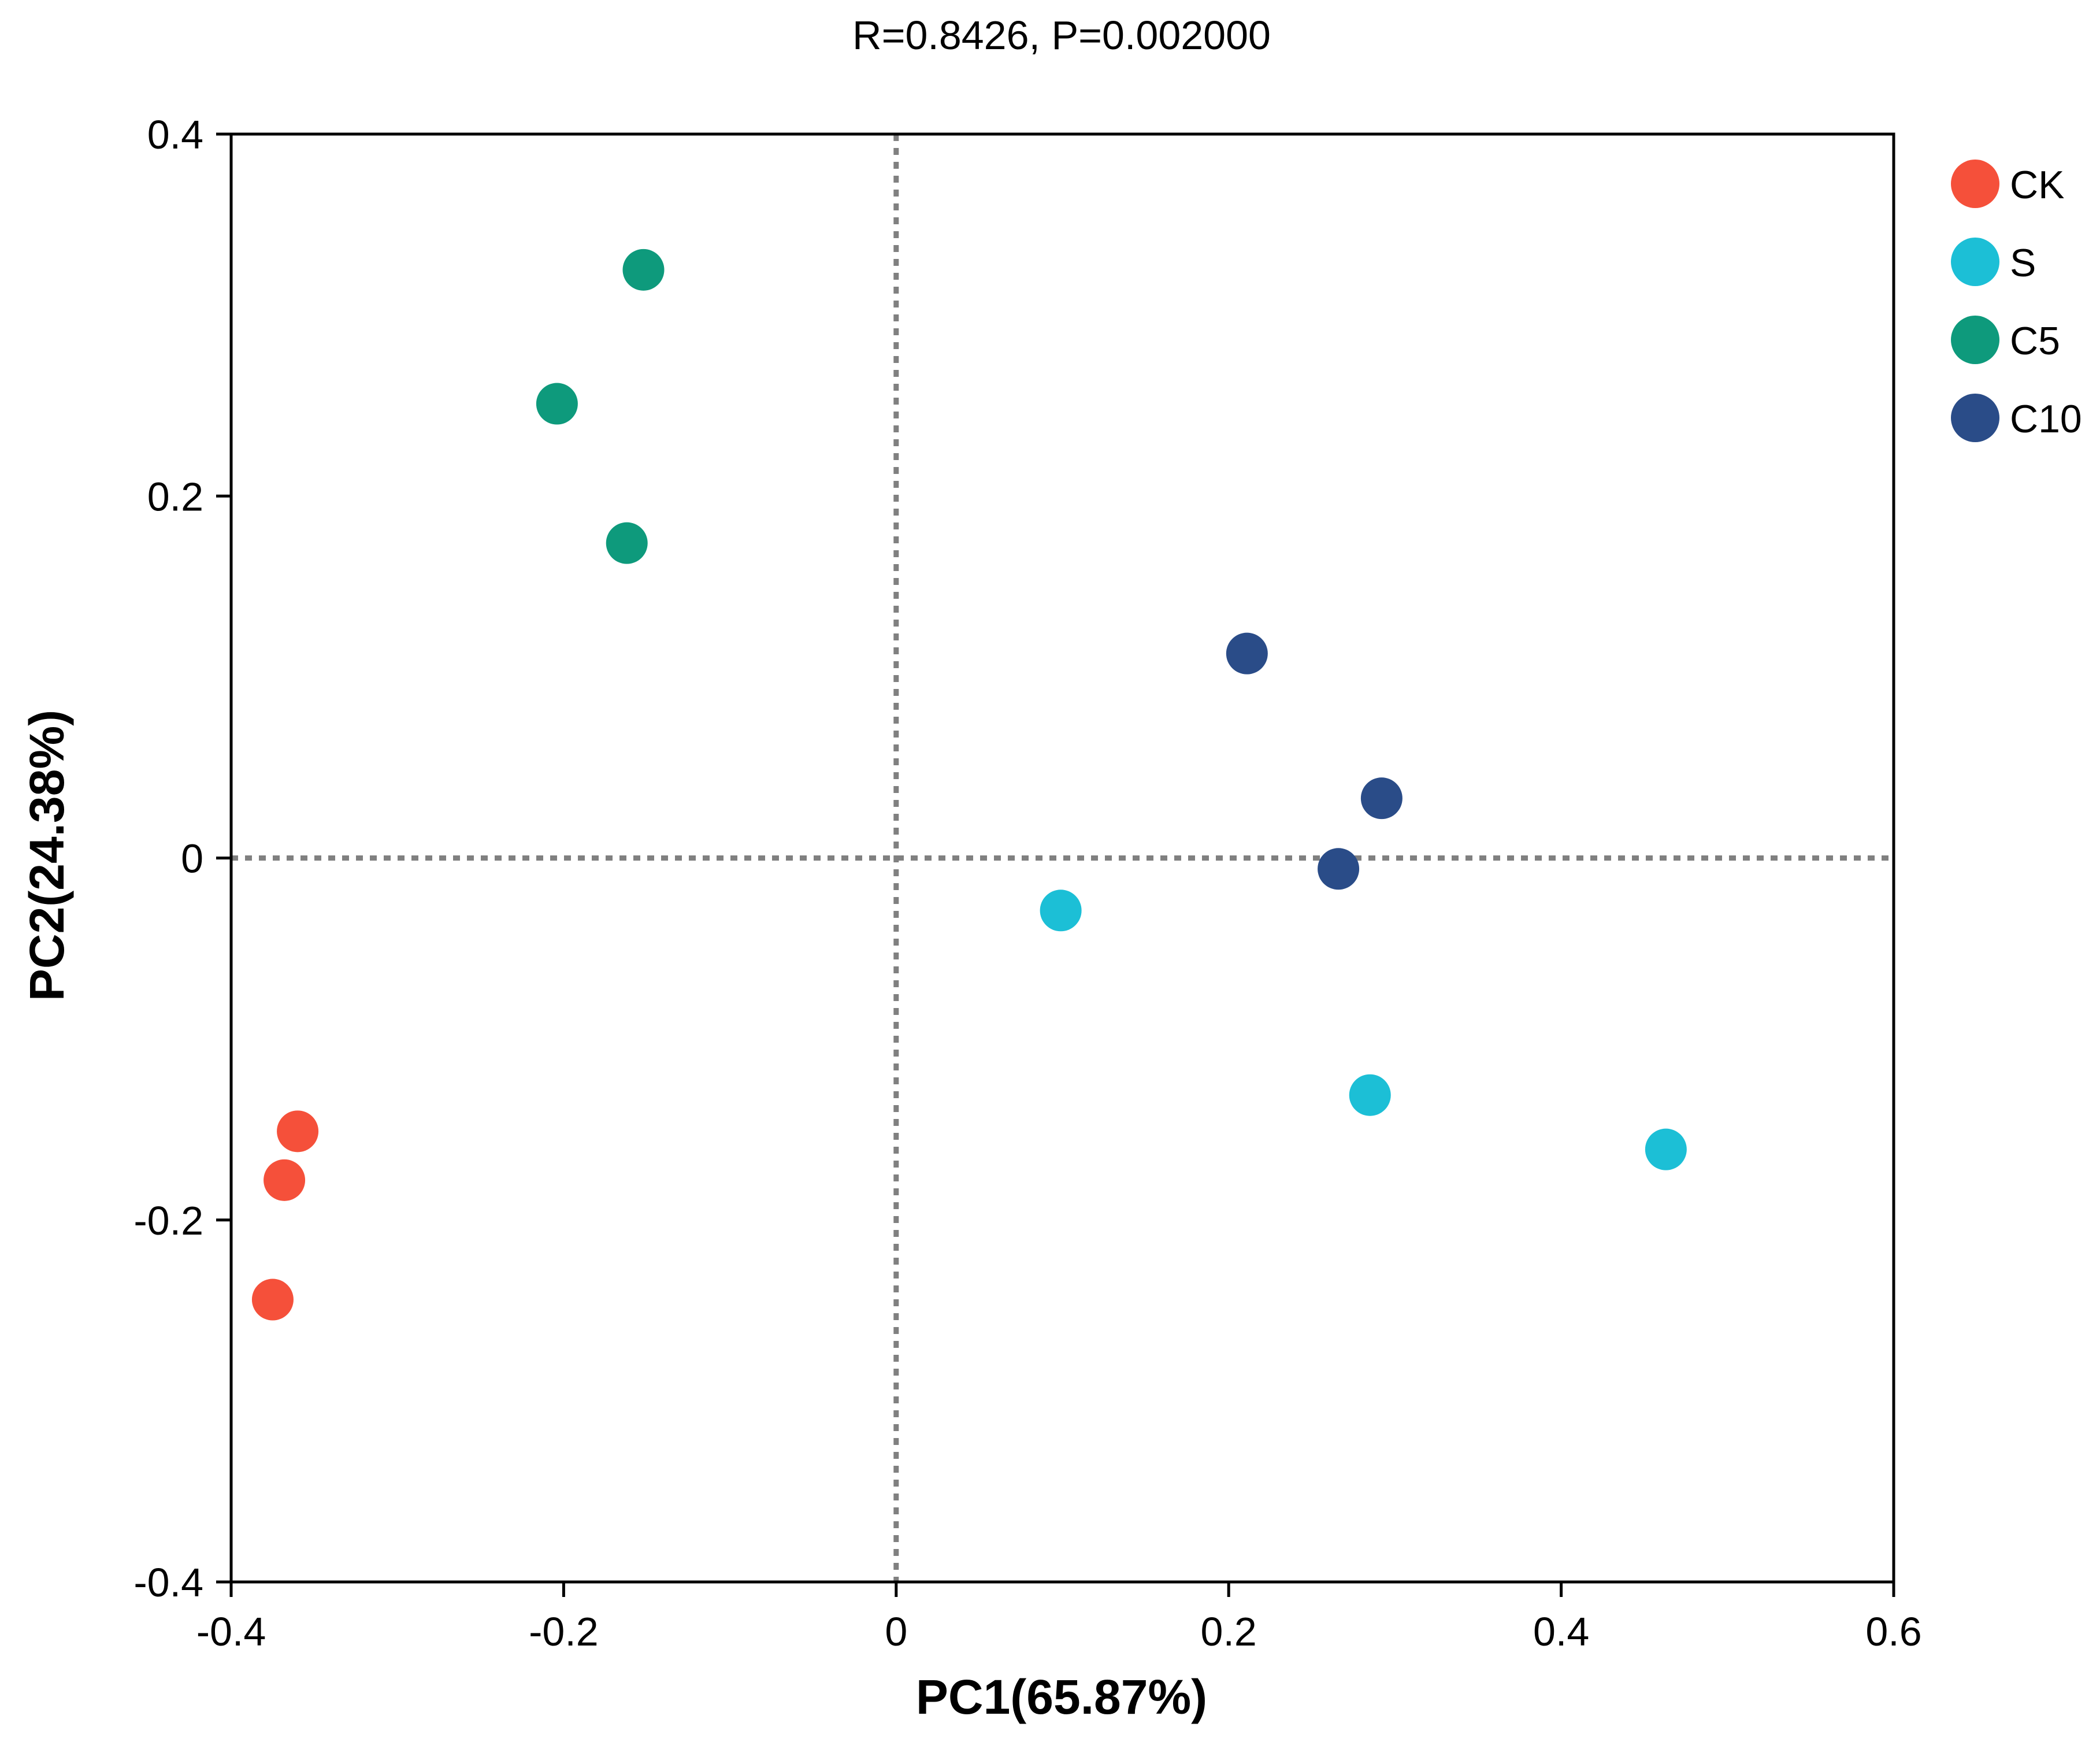 The height and width of the screenshot is (1738, 2100). What do you see at coordinates (2035, 341) in the screenshot?
I see `legend-label-c5: C5` at bounding box center [2035, 341].